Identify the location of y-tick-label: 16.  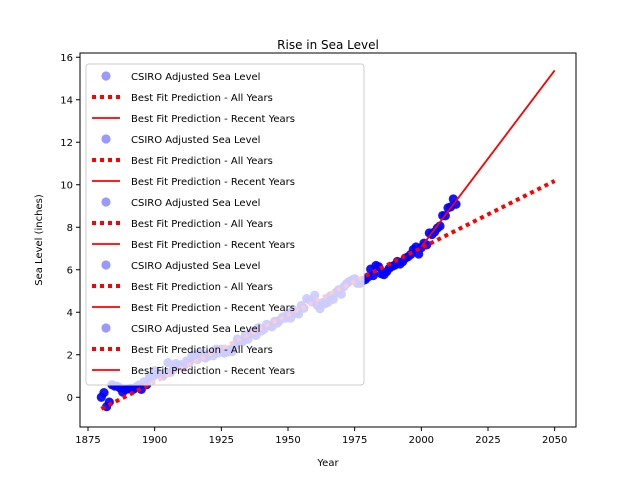
(66, 58).